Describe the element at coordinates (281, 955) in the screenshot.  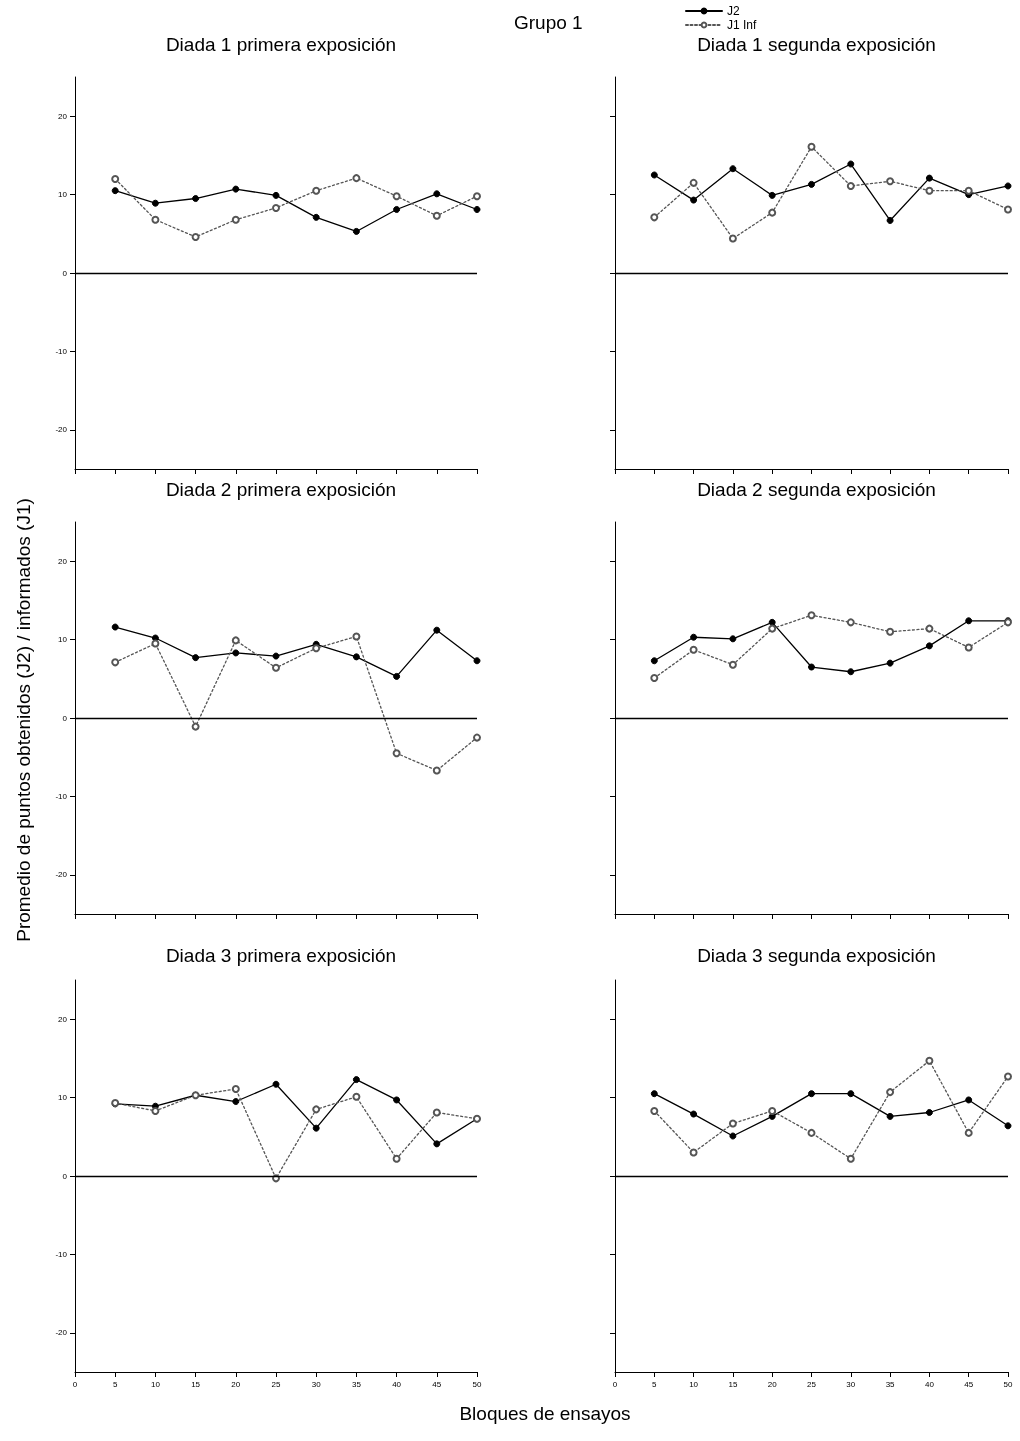
I see `chart-title: Diada 3 primera exposición` at that location.